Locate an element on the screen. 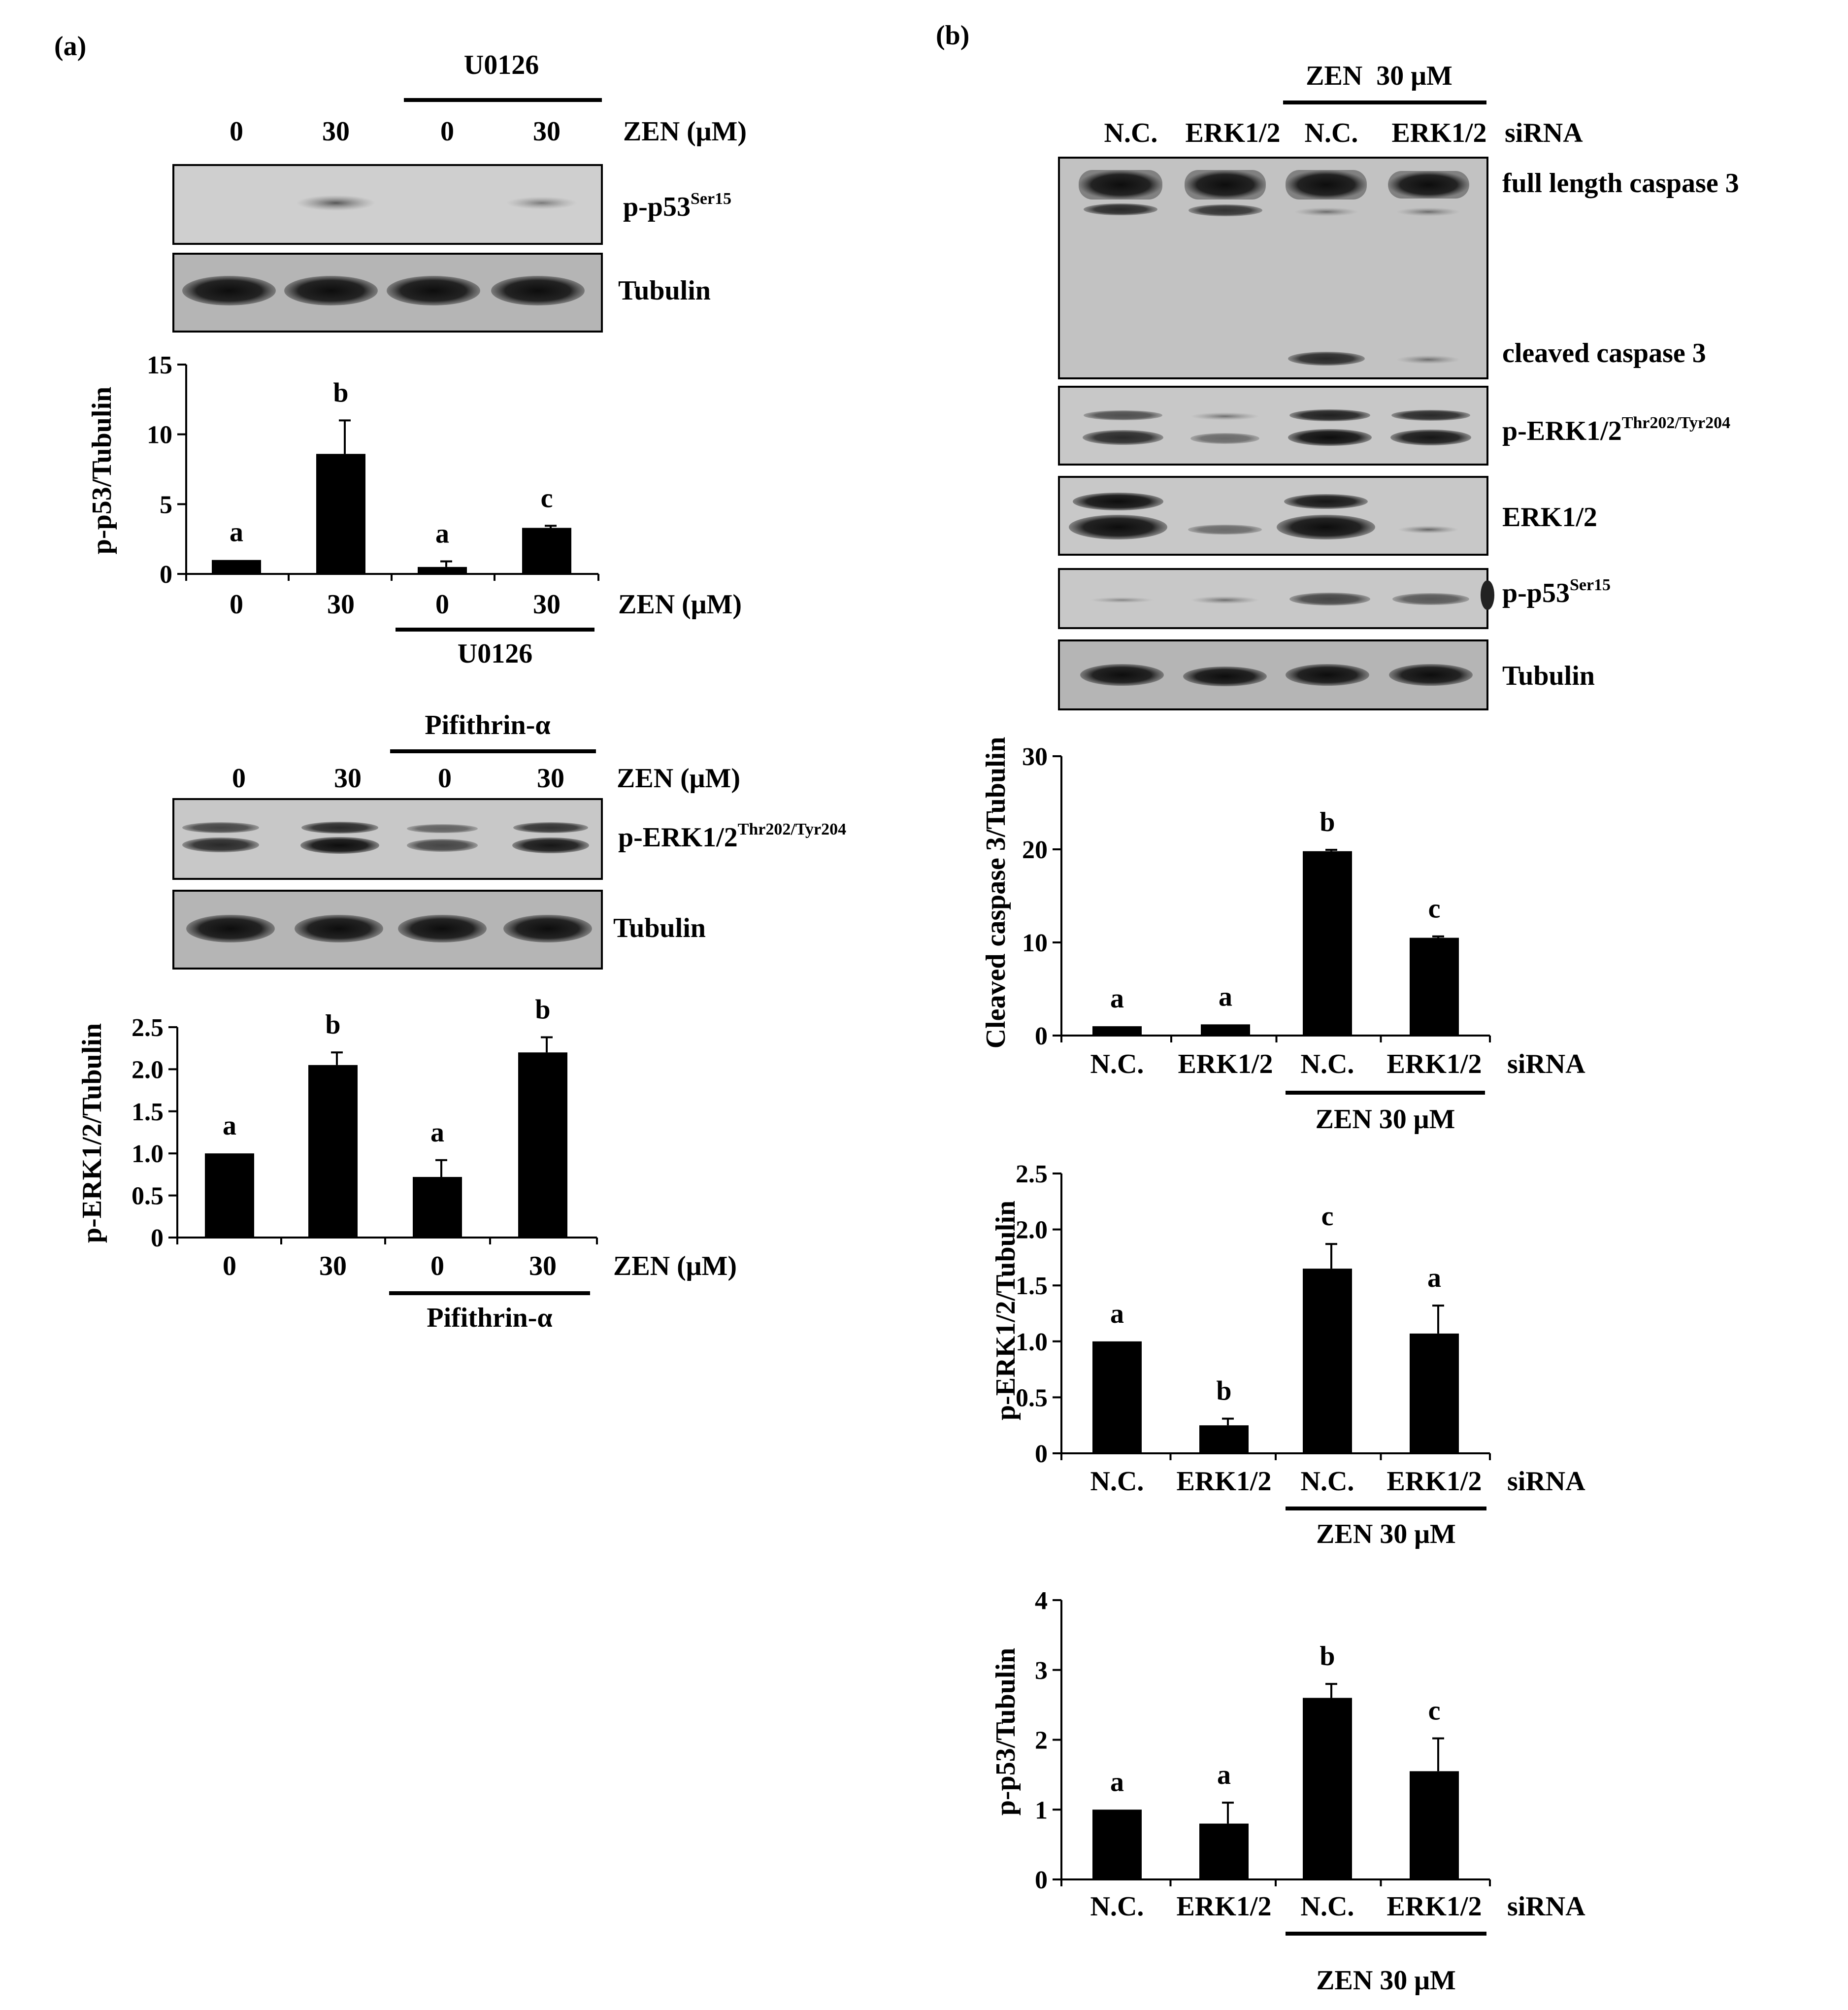 The width and height of the screenshot is (1848, 2010). significance-letter: c is located at coordinates (1327, 1217).